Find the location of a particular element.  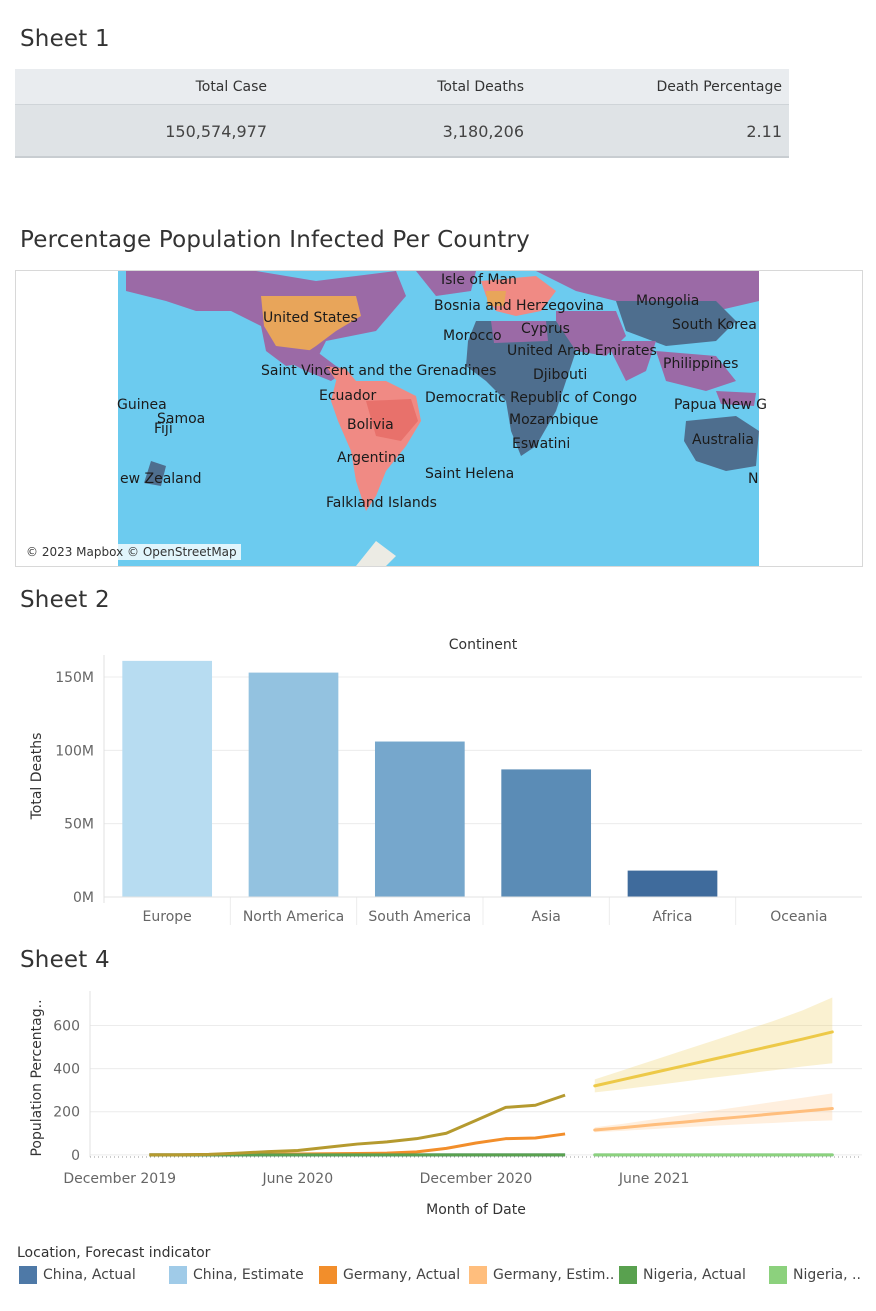

y-tick-label: 0 is located at coordinates (75, 1156).